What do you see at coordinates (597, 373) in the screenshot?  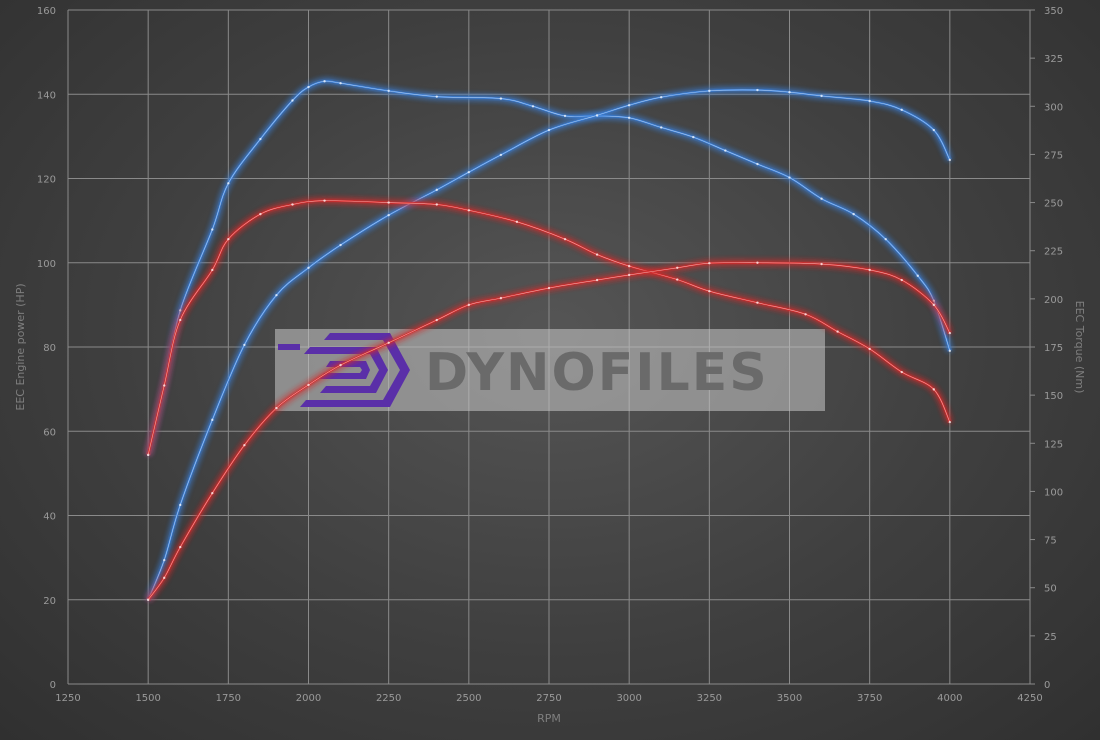 I see `watermark-text: DYNOFILES` at bounding box center [597, 373].